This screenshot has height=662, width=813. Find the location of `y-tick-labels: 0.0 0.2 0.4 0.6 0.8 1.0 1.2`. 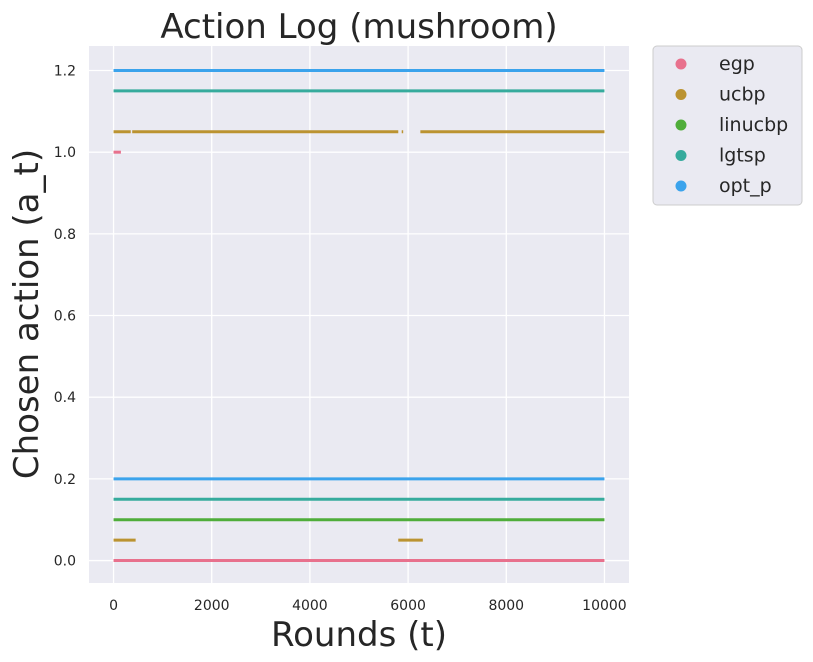

y-tick-labels: 0.0 0.2 0.4 0.6 0.8 1.0 1.2 is located at coordinates (65, 317).